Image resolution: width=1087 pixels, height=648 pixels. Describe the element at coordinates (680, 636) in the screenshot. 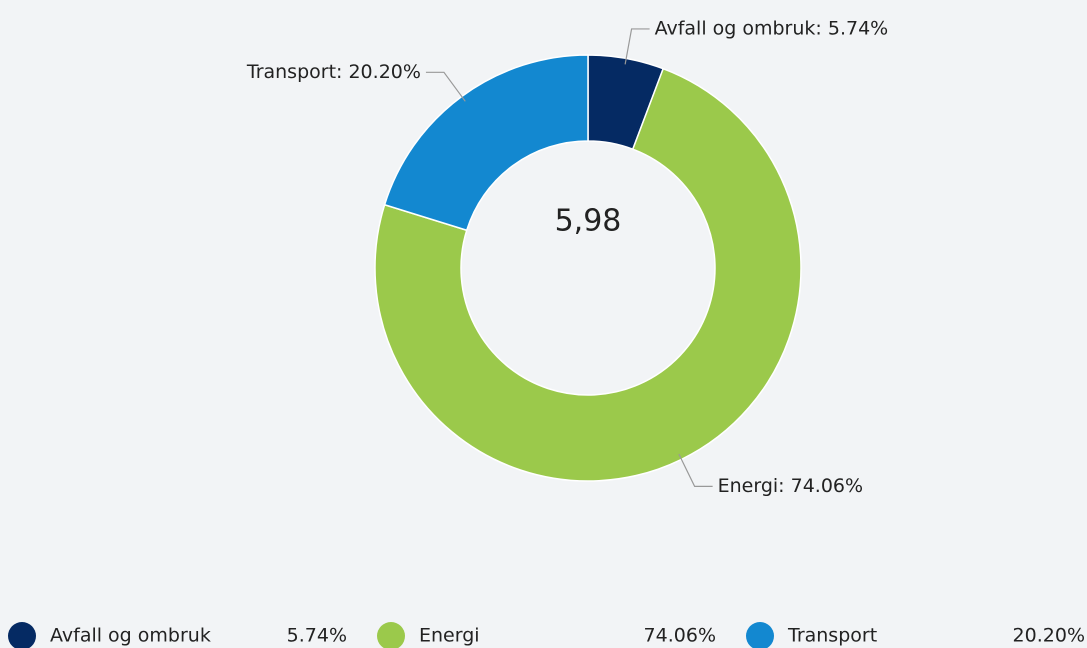

I see `legend-value: 74.06%` at that location.